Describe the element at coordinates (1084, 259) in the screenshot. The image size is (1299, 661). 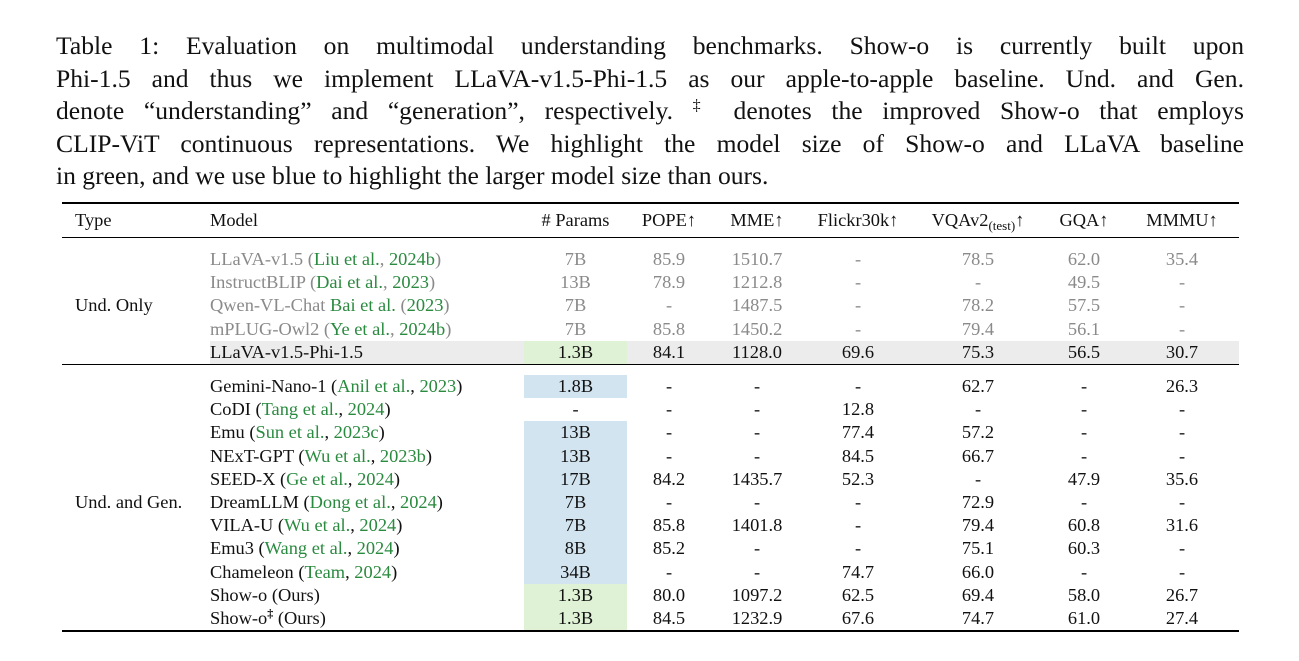
I see `gqa-cell: 62.0` at that location.